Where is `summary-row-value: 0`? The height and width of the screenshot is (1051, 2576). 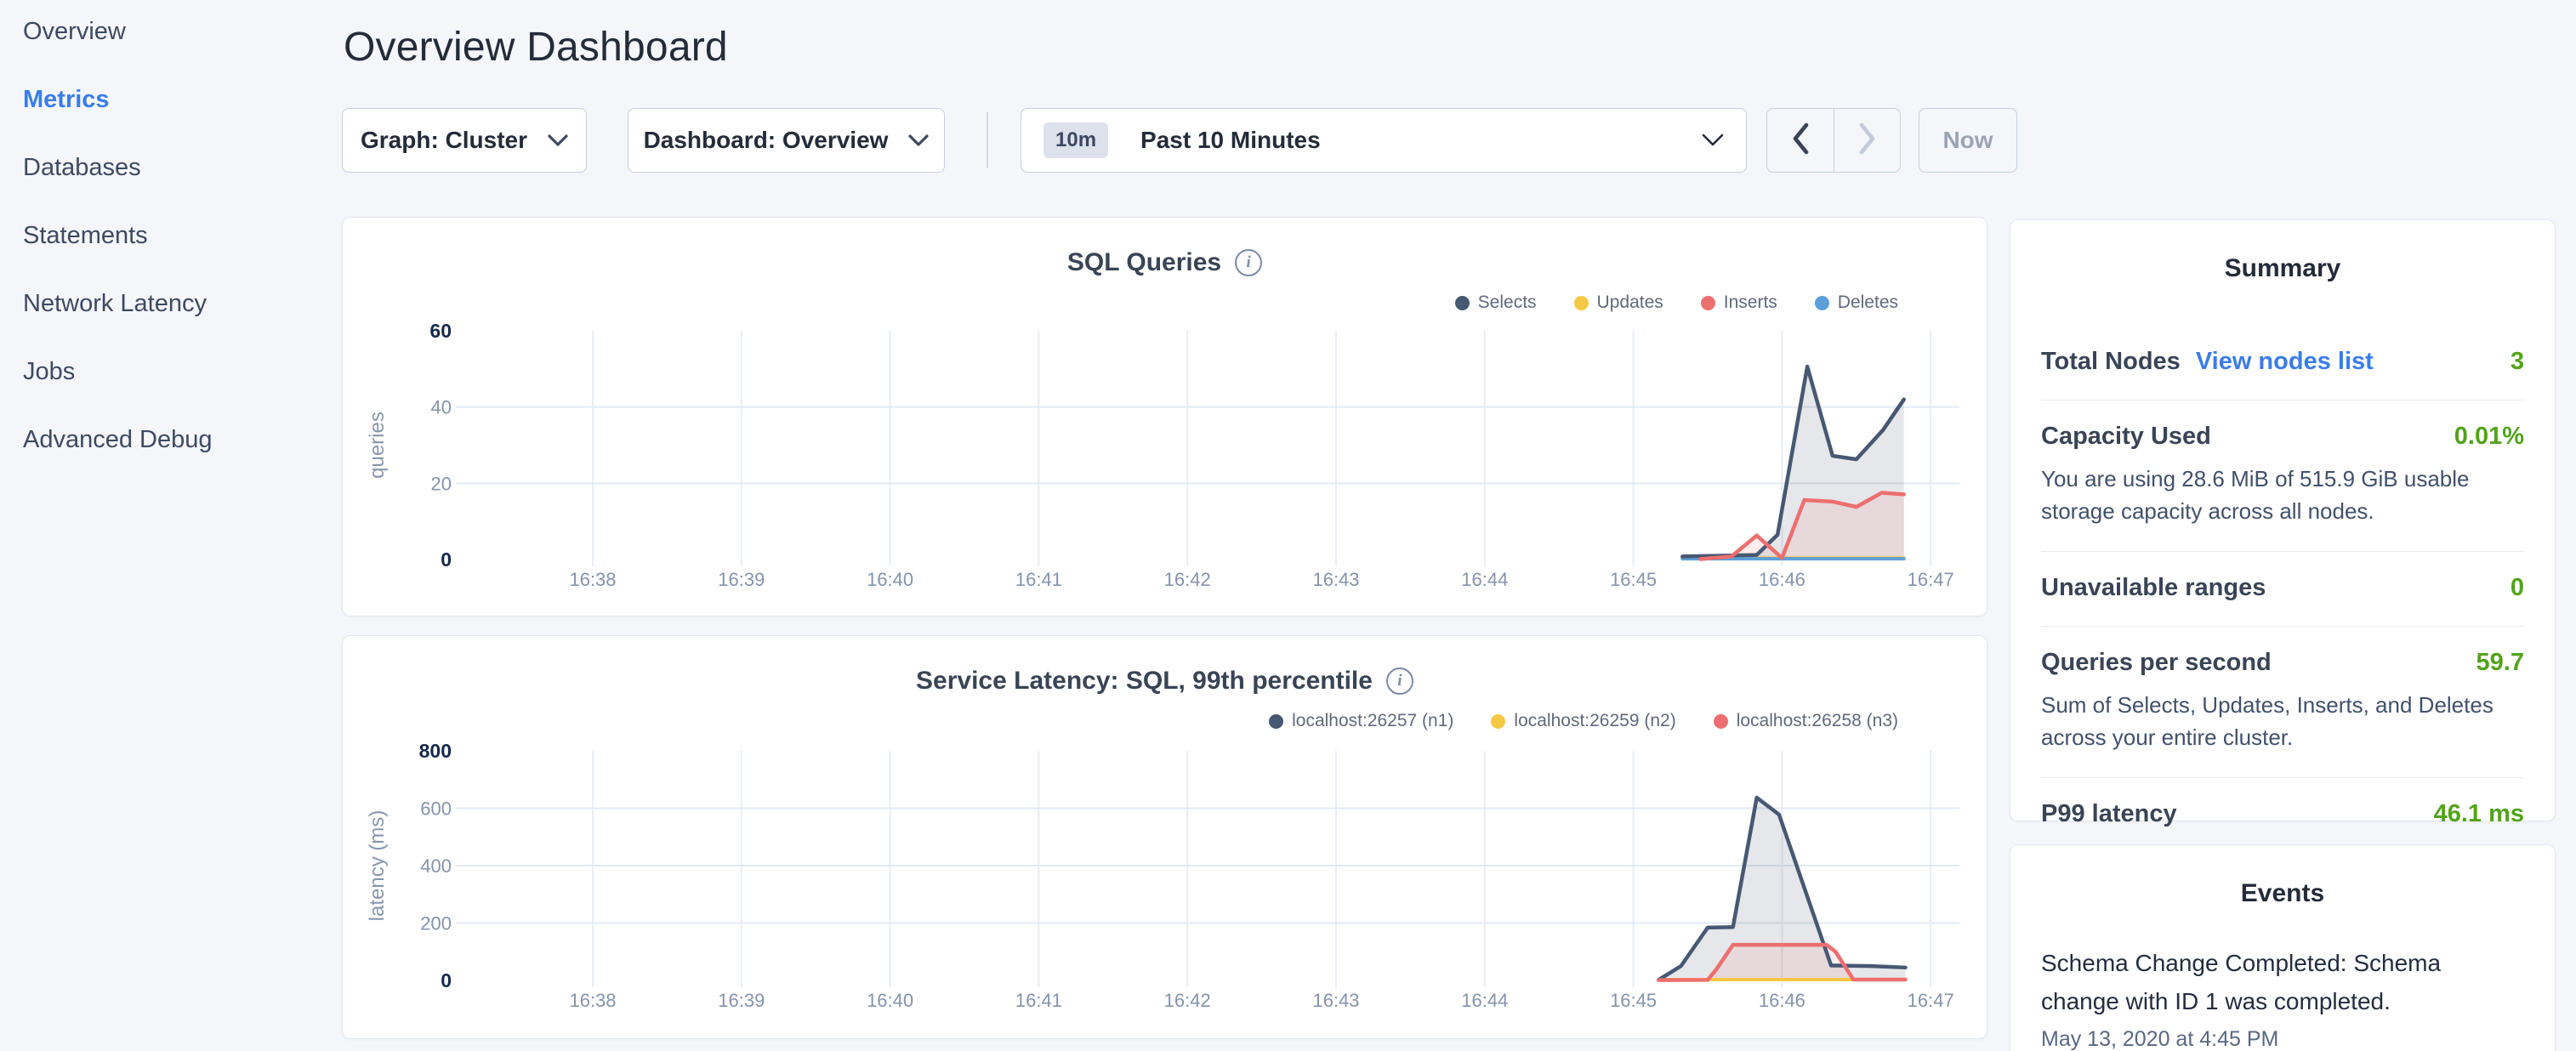
summary-row-value: 0 is located at coordinates (2517, 587).